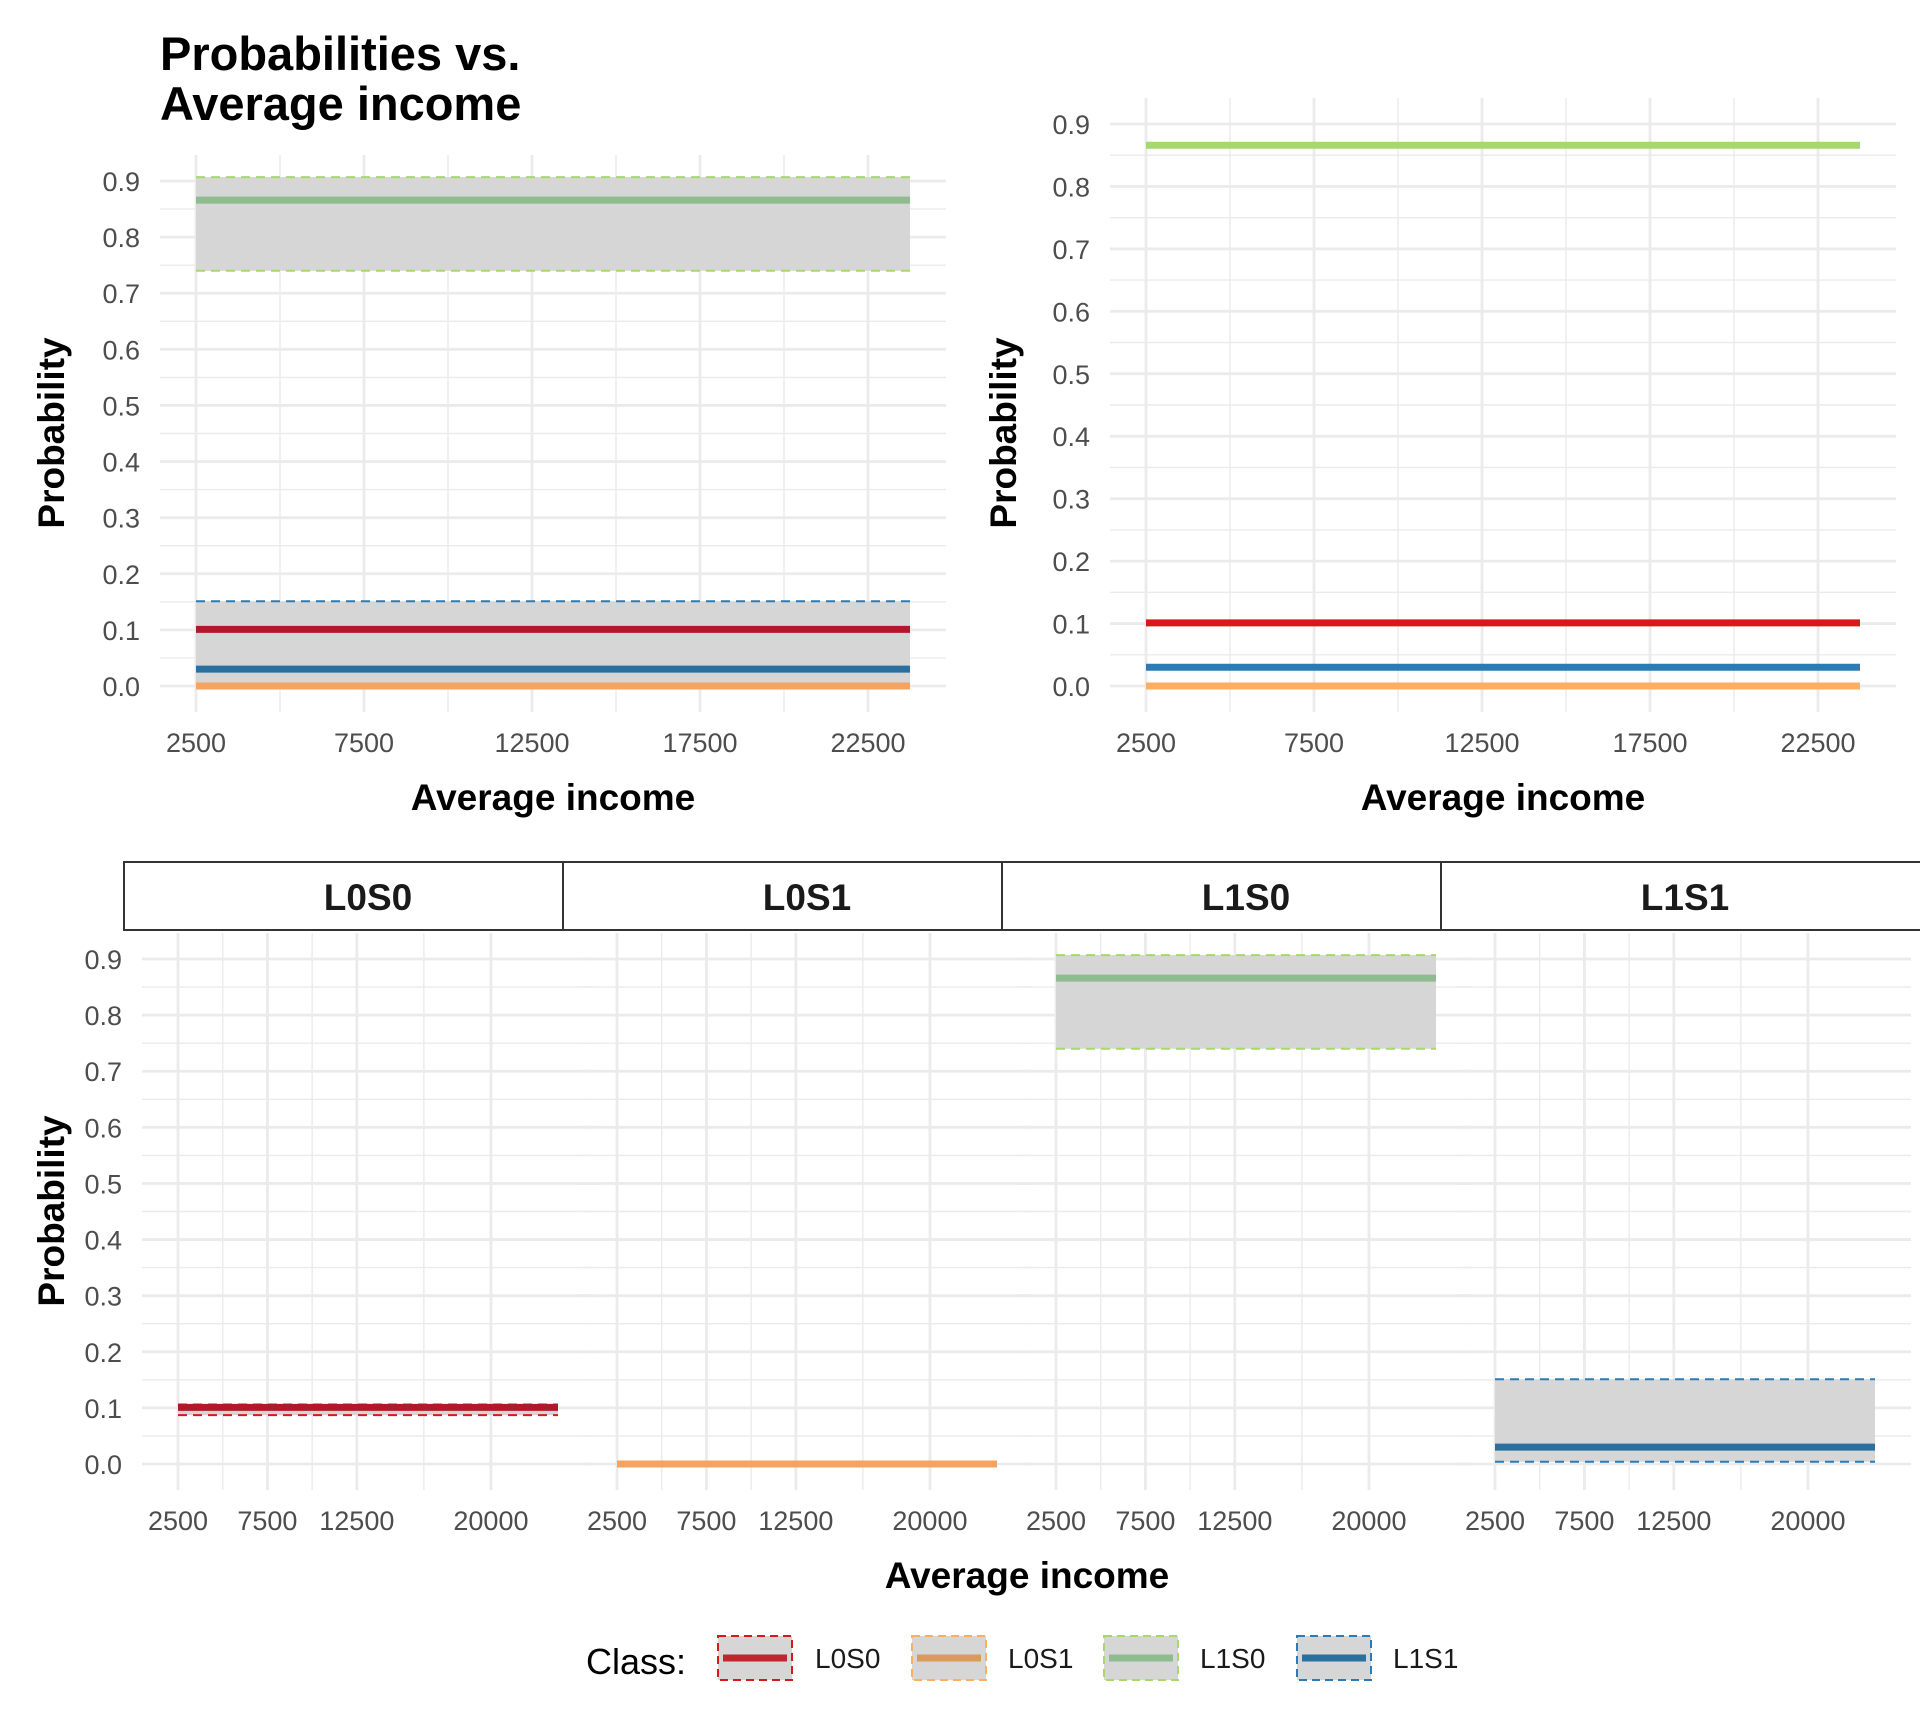 Image resolution: width=1920 pixels, height=1728 pixels. I want to click on legend-key-l0s0: L0S0, so click(798, 1658).